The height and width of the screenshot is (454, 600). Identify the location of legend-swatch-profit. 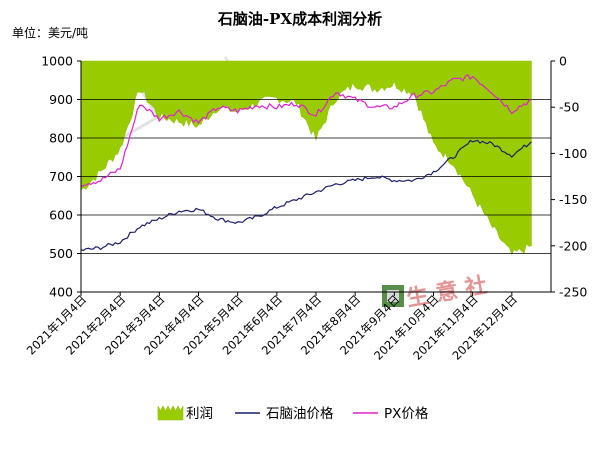
(170, 413).